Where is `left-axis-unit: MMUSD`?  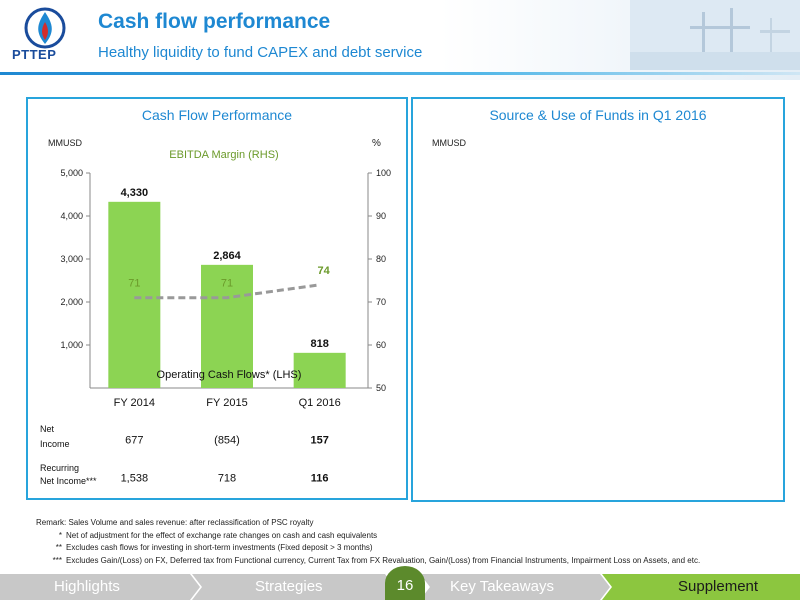
left-axis-unit: MMUSD is located at coordinates (65, 143).